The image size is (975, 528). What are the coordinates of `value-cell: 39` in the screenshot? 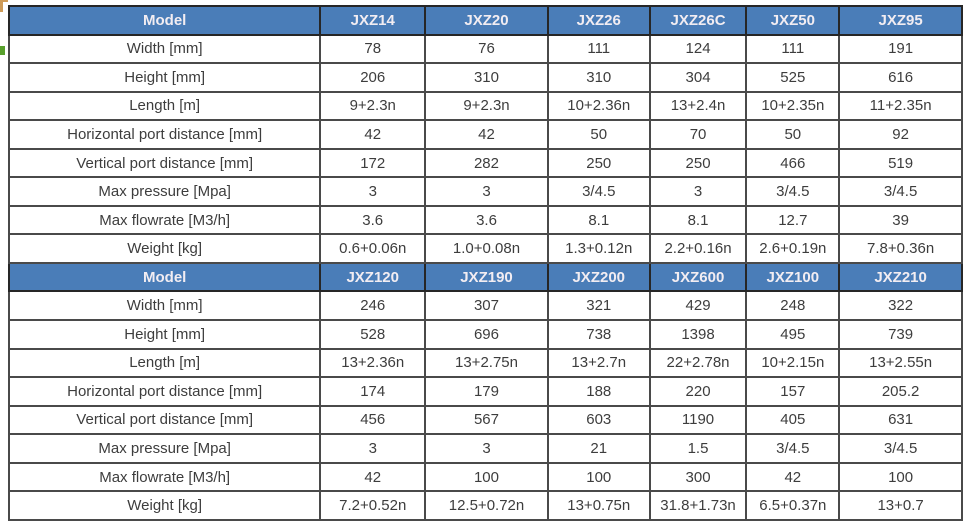 It's located at (900, 220).